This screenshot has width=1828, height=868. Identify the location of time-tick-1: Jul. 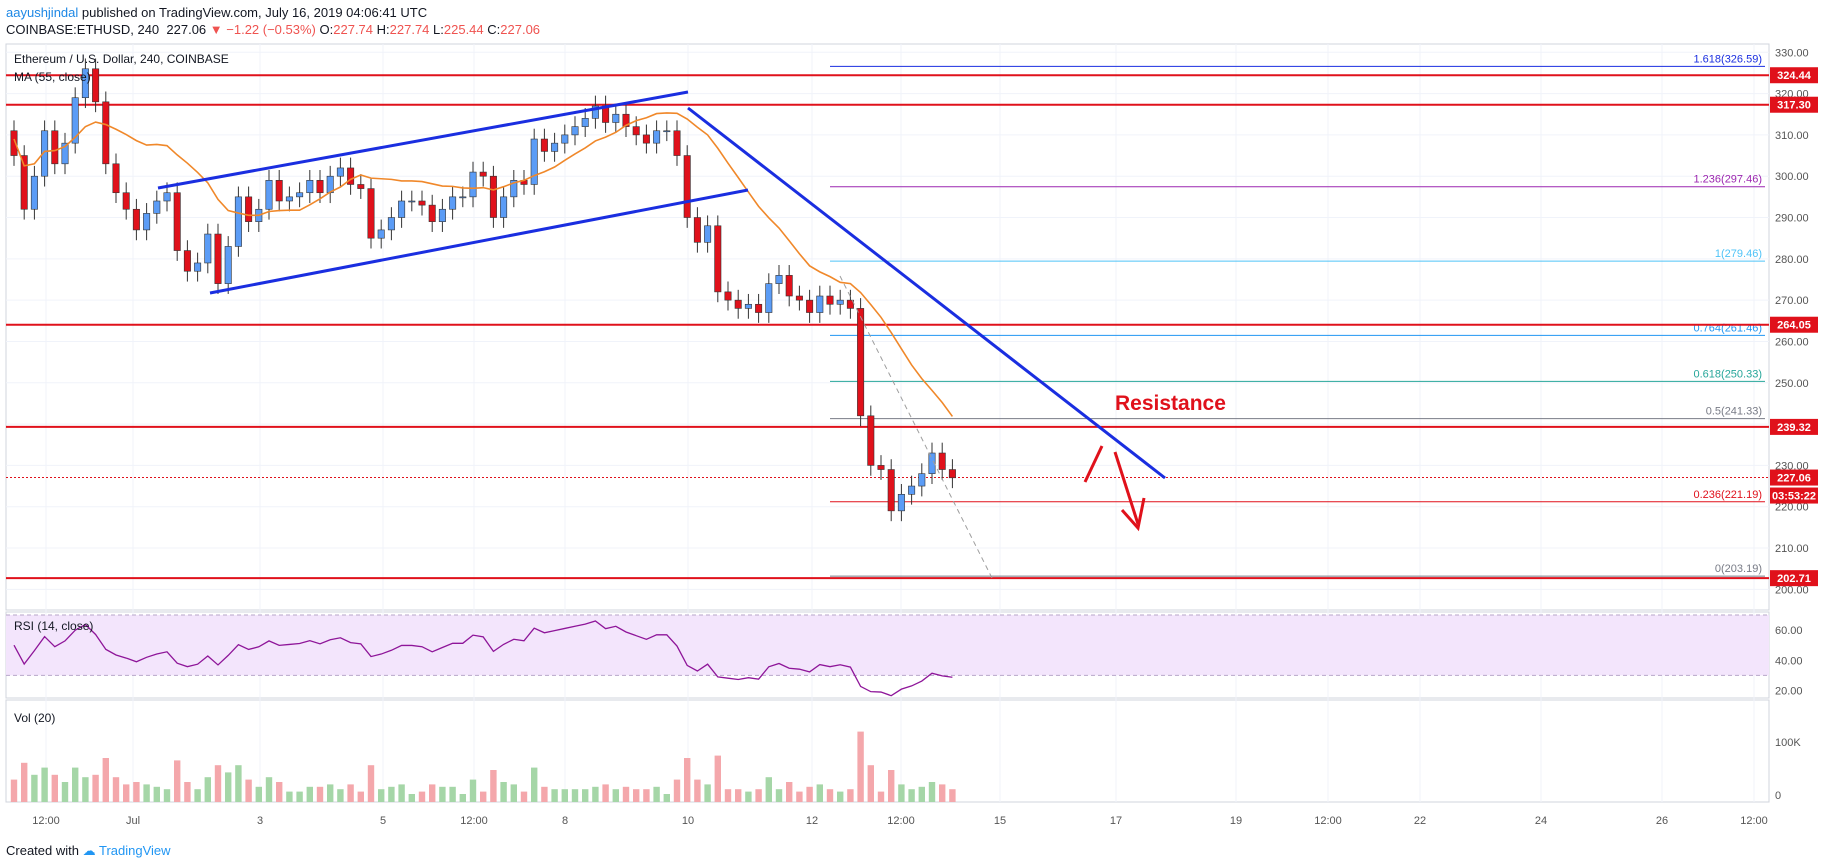
(133, 821).